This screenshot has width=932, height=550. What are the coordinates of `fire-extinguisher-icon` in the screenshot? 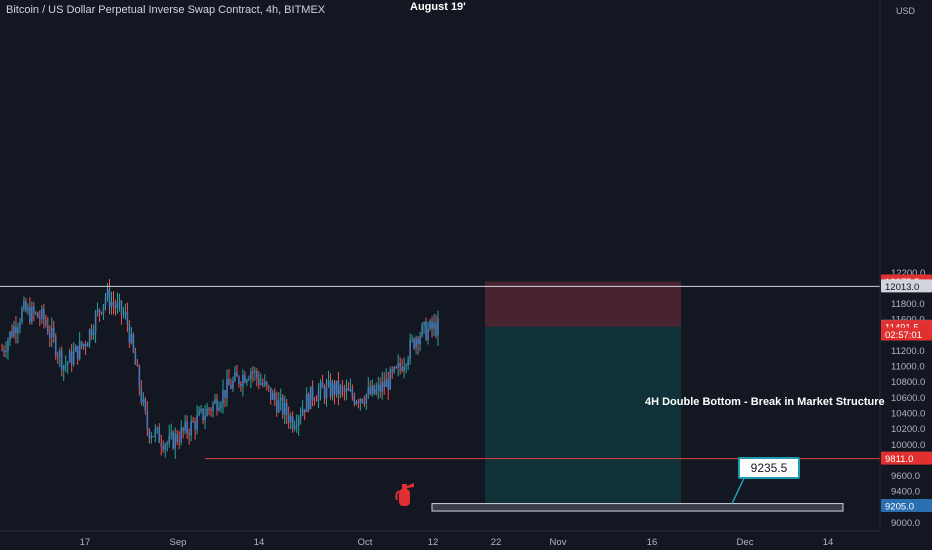 It's located at (404, 494).